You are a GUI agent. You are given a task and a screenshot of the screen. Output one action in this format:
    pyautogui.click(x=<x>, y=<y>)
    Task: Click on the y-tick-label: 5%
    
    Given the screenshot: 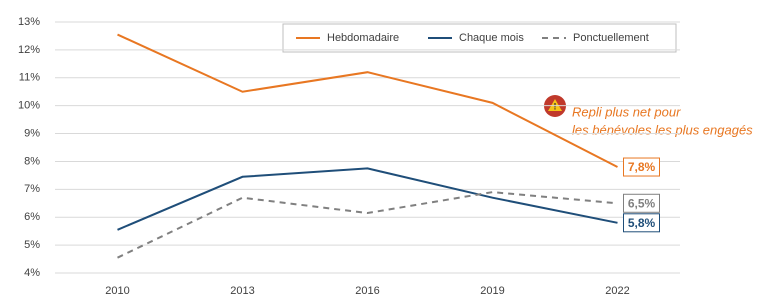 What is the action you would take?
    pyautogui.click(x=32, y=245)
    